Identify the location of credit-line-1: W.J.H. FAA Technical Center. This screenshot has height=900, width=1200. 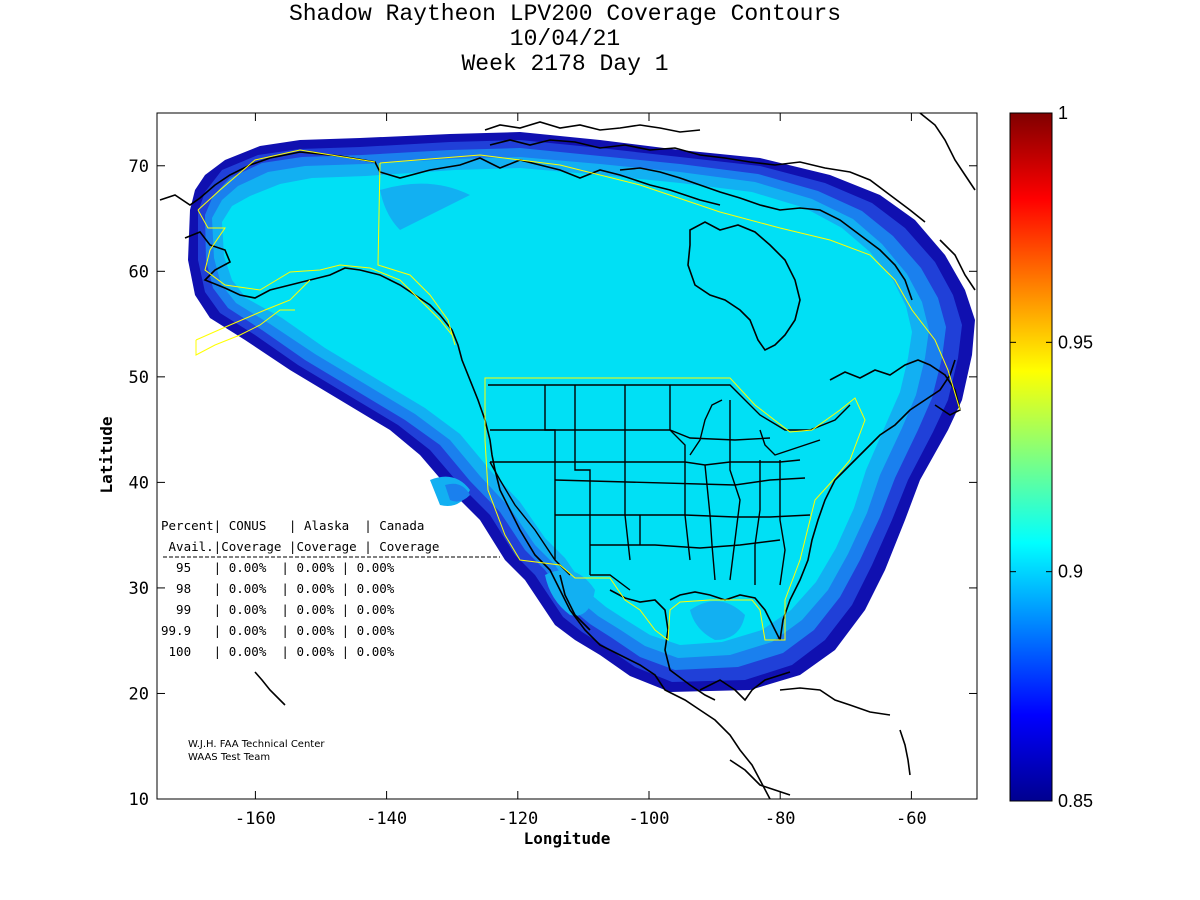
(256, 744).